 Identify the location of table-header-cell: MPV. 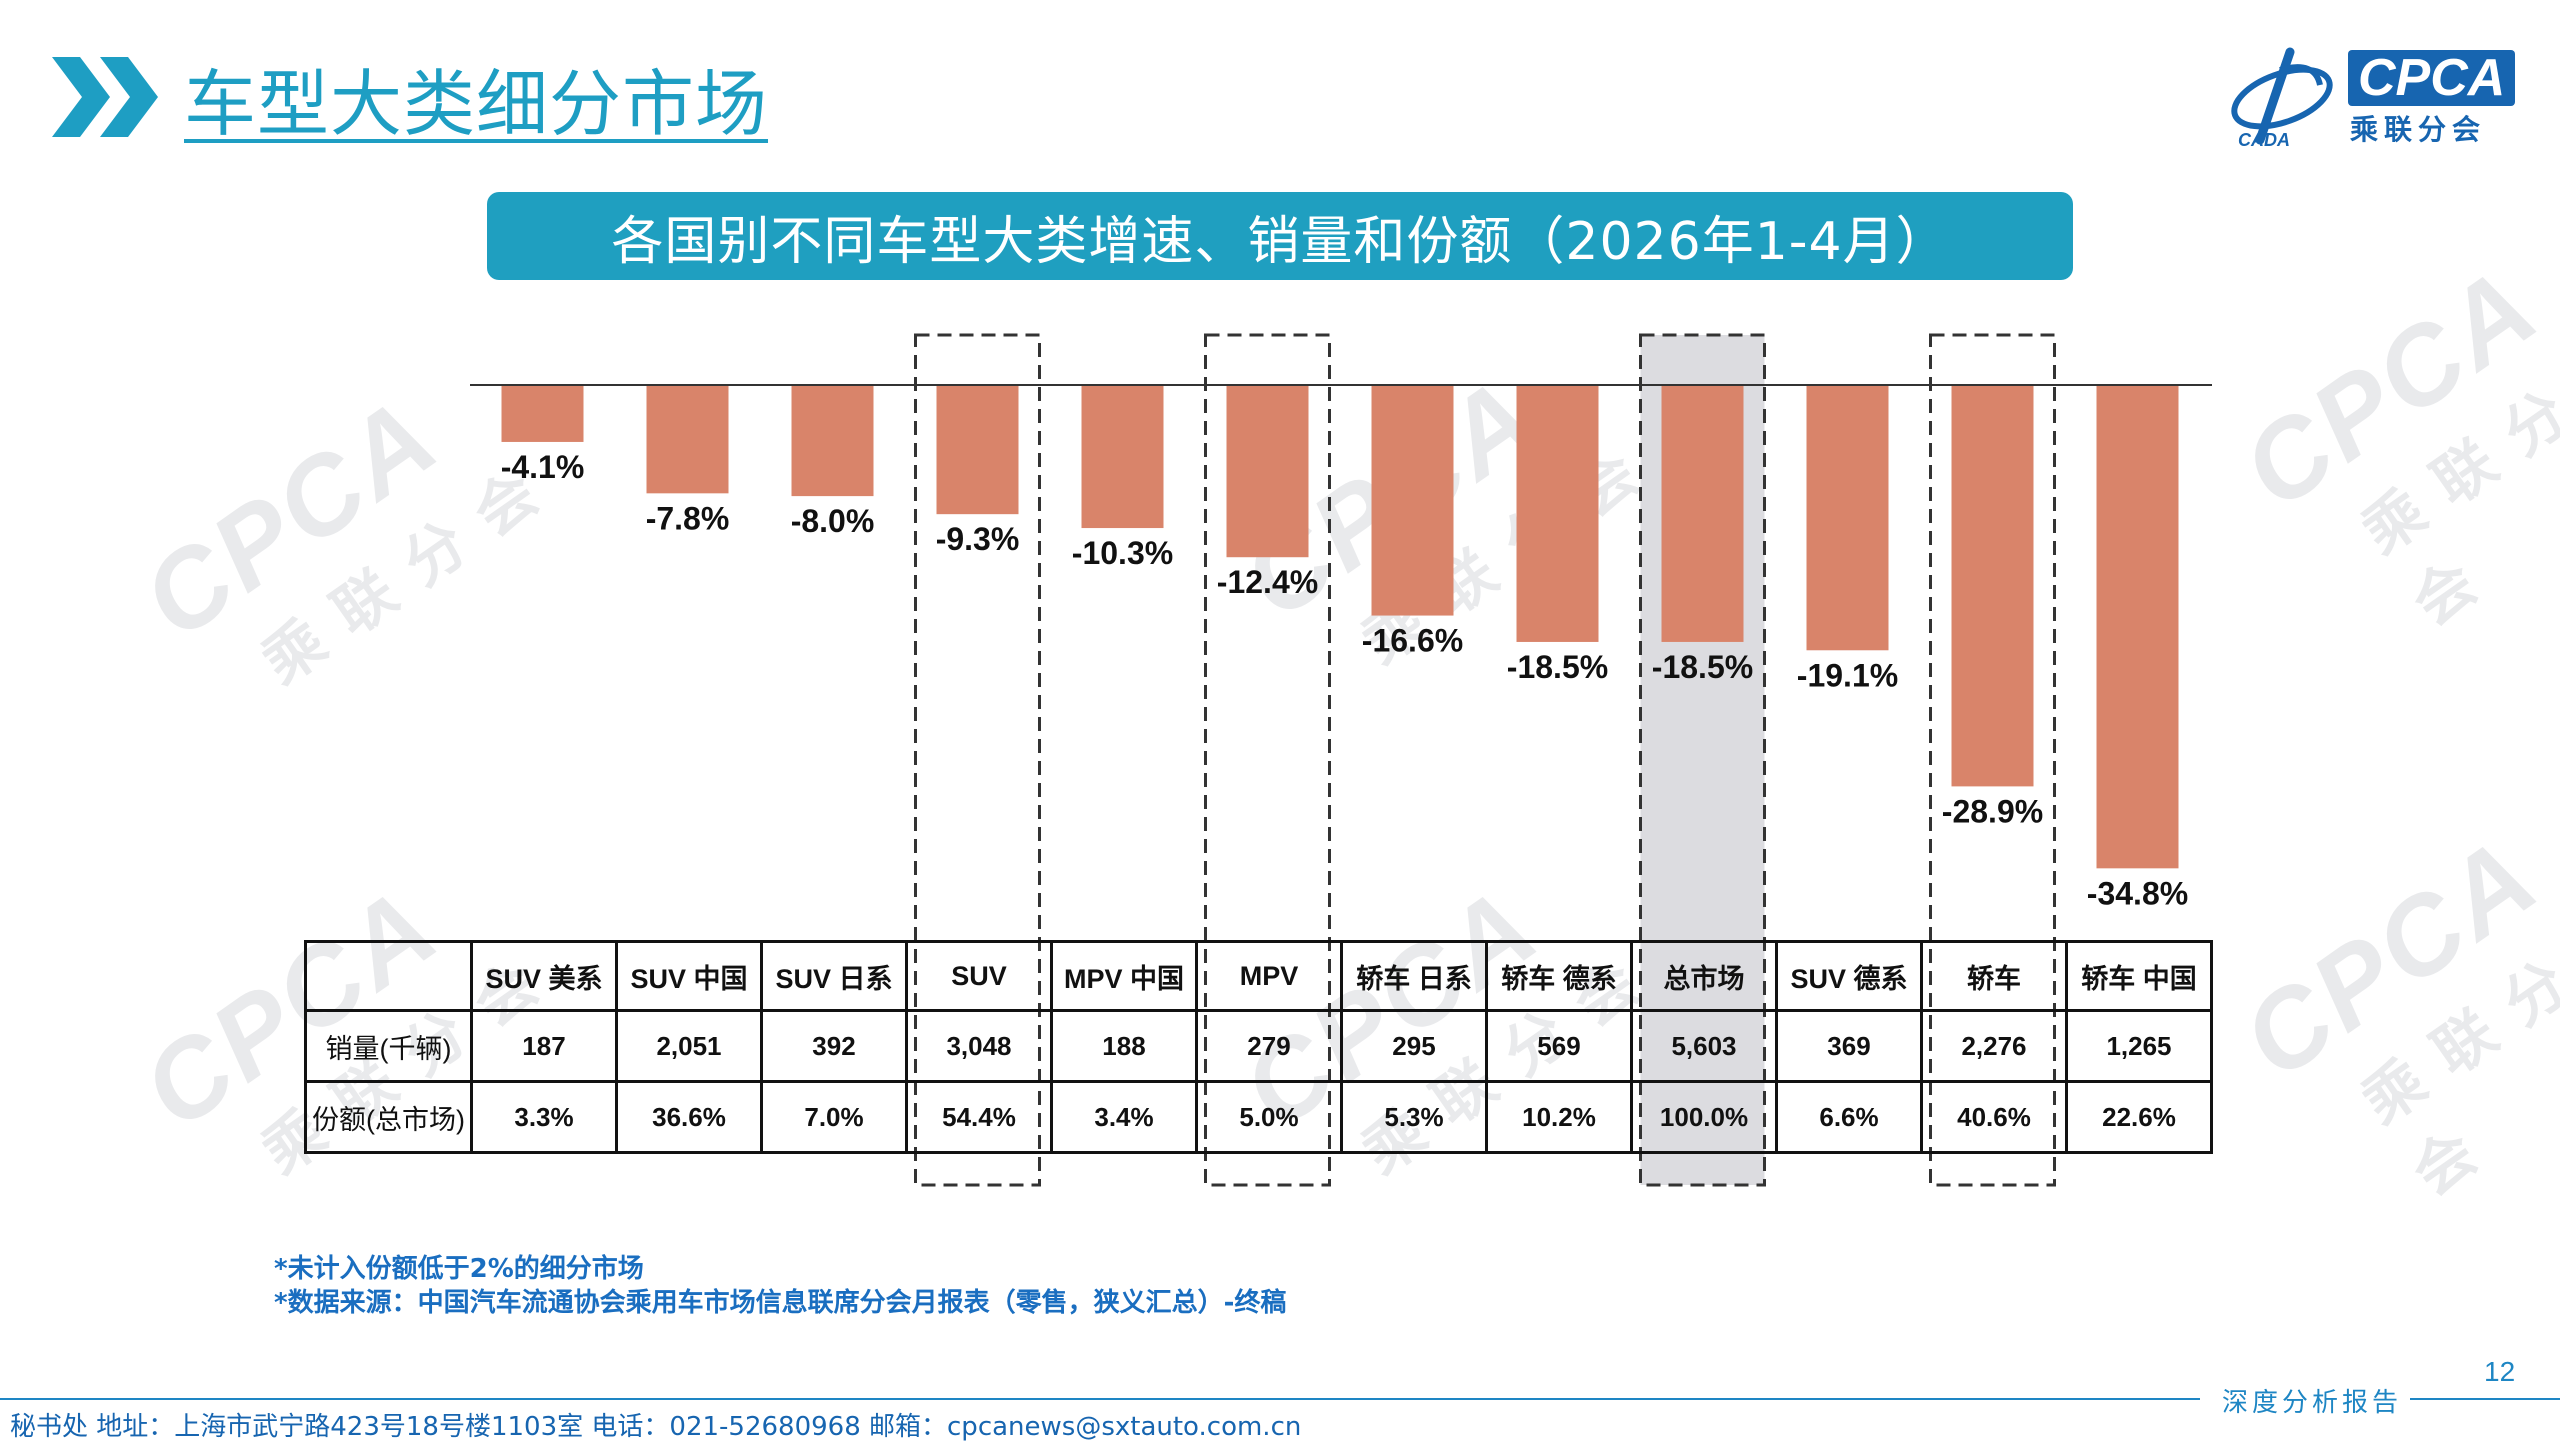
(1269, 976).